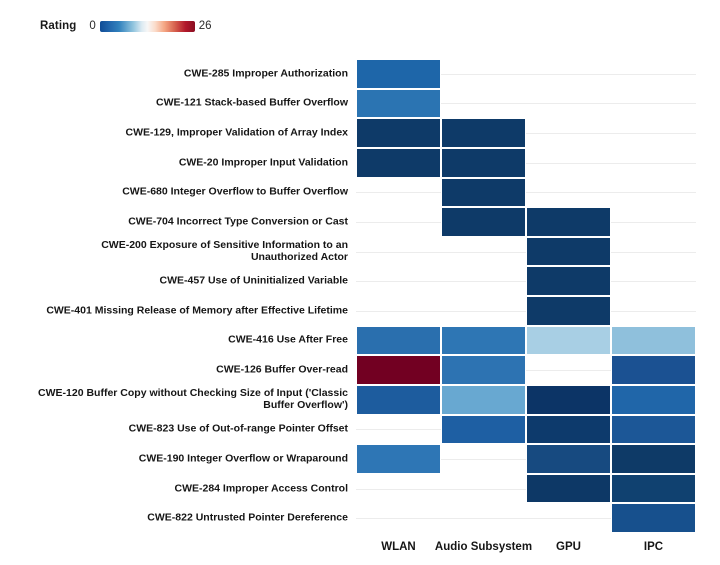  I want to click on column-label: GPU, so click(568, 547).